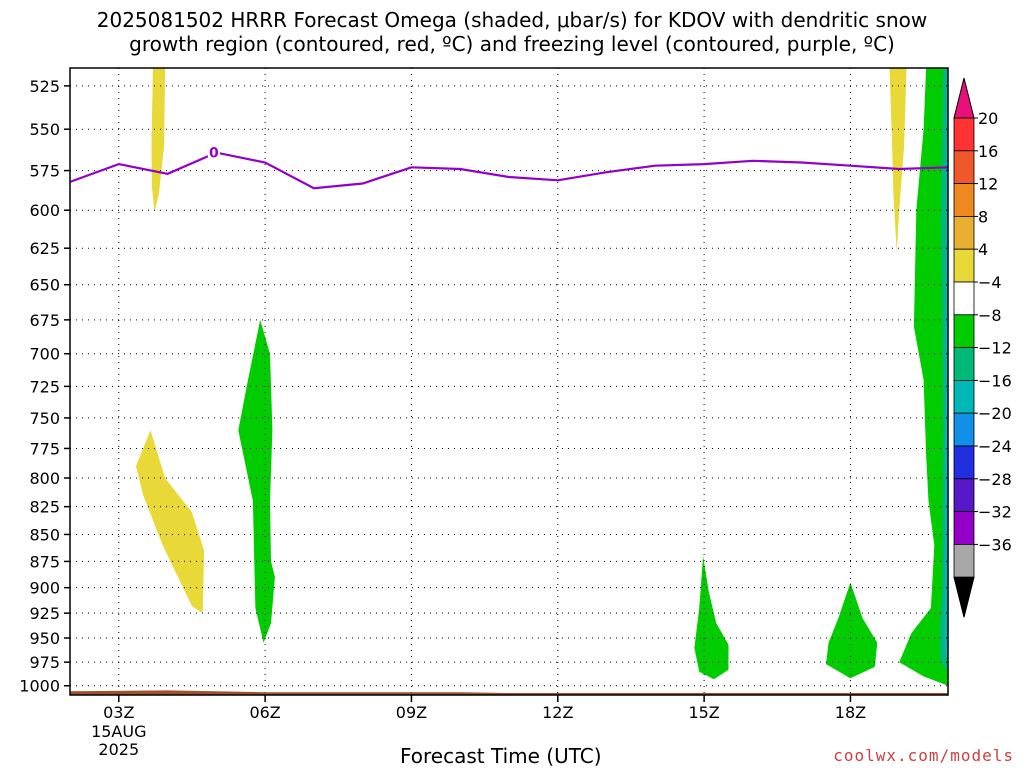 This screenshot has width=1024, height=768. I want to click on colorbar-top-arrow, so click(964, 98).